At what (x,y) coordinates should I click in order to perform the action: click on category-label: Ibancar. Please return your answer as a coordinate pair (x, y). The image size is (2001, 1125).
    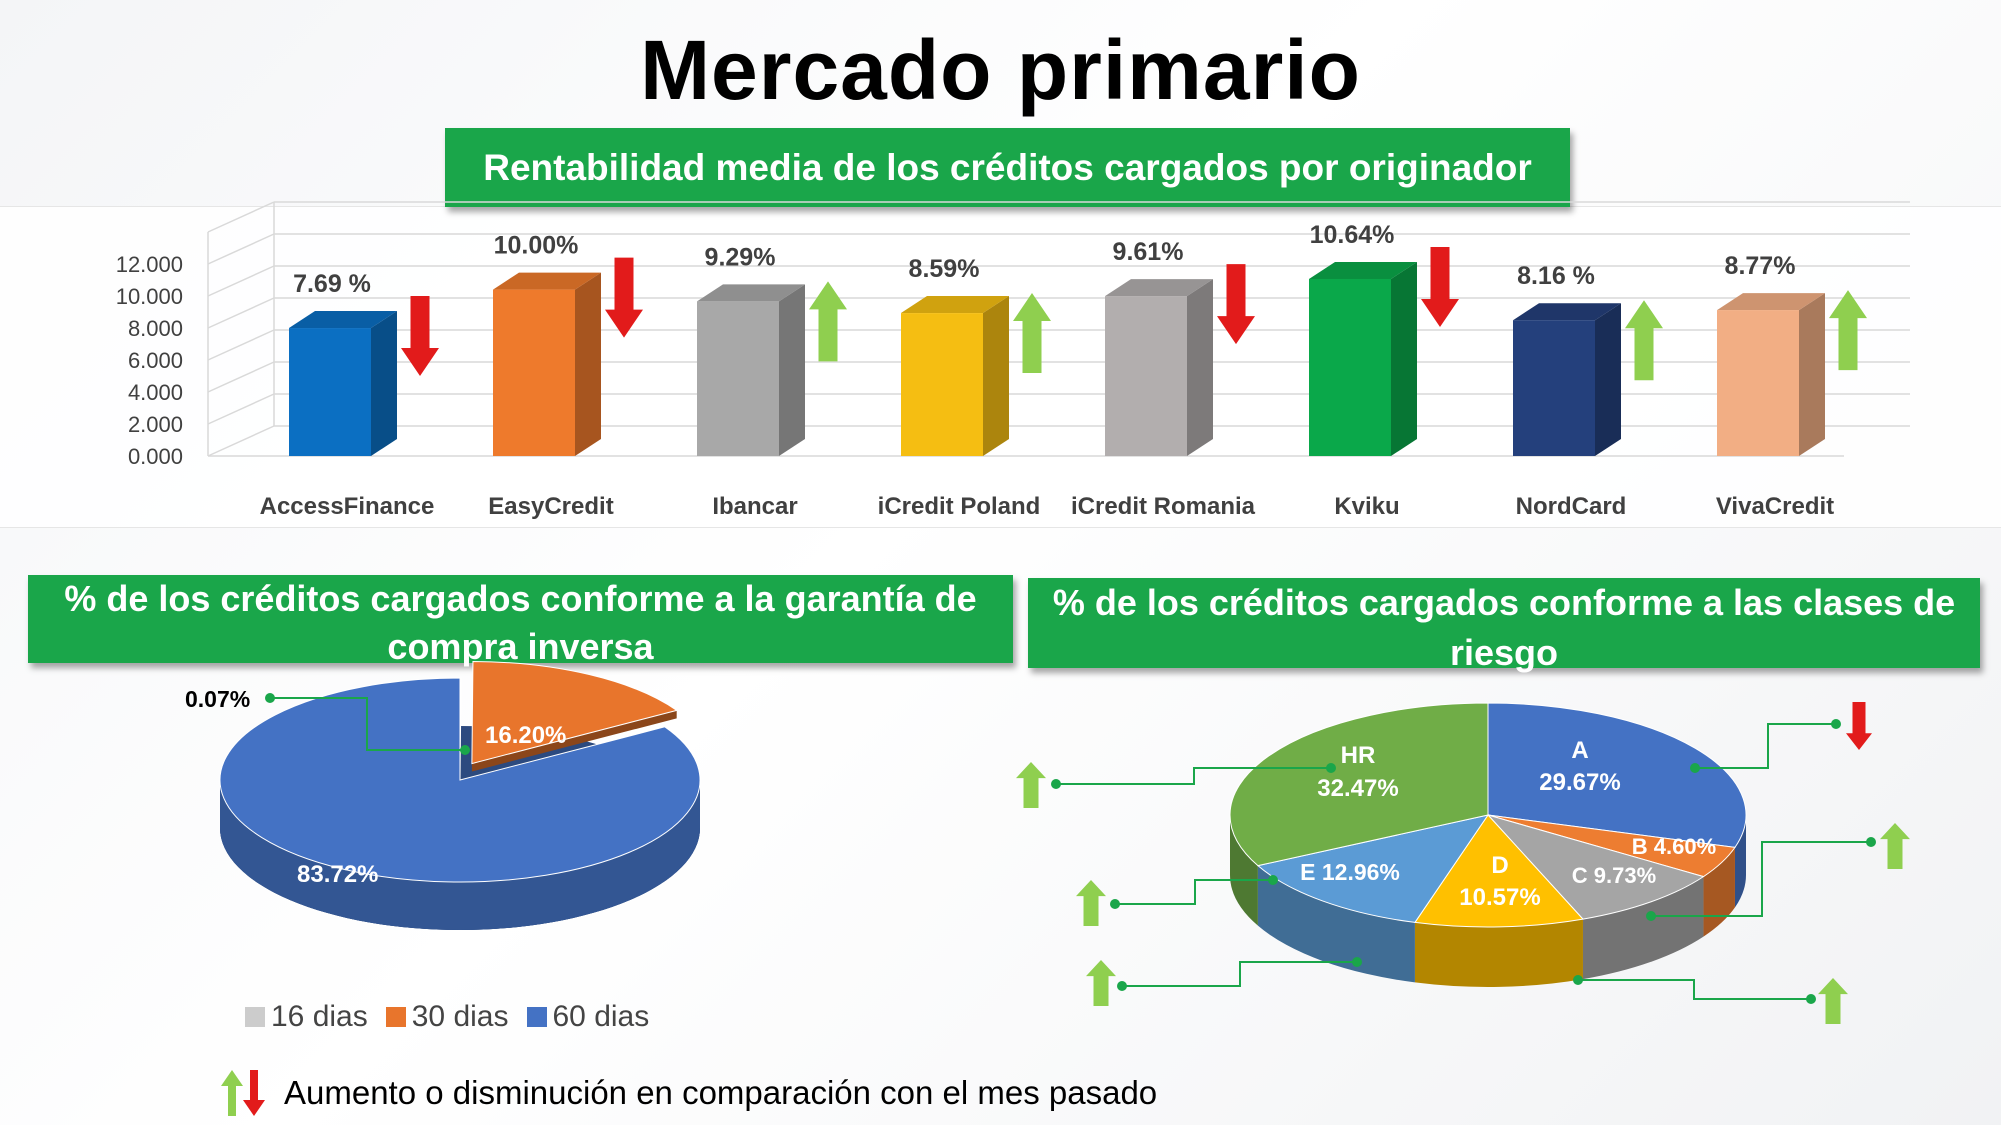
    Looking at the image, I should click on (754, 506).